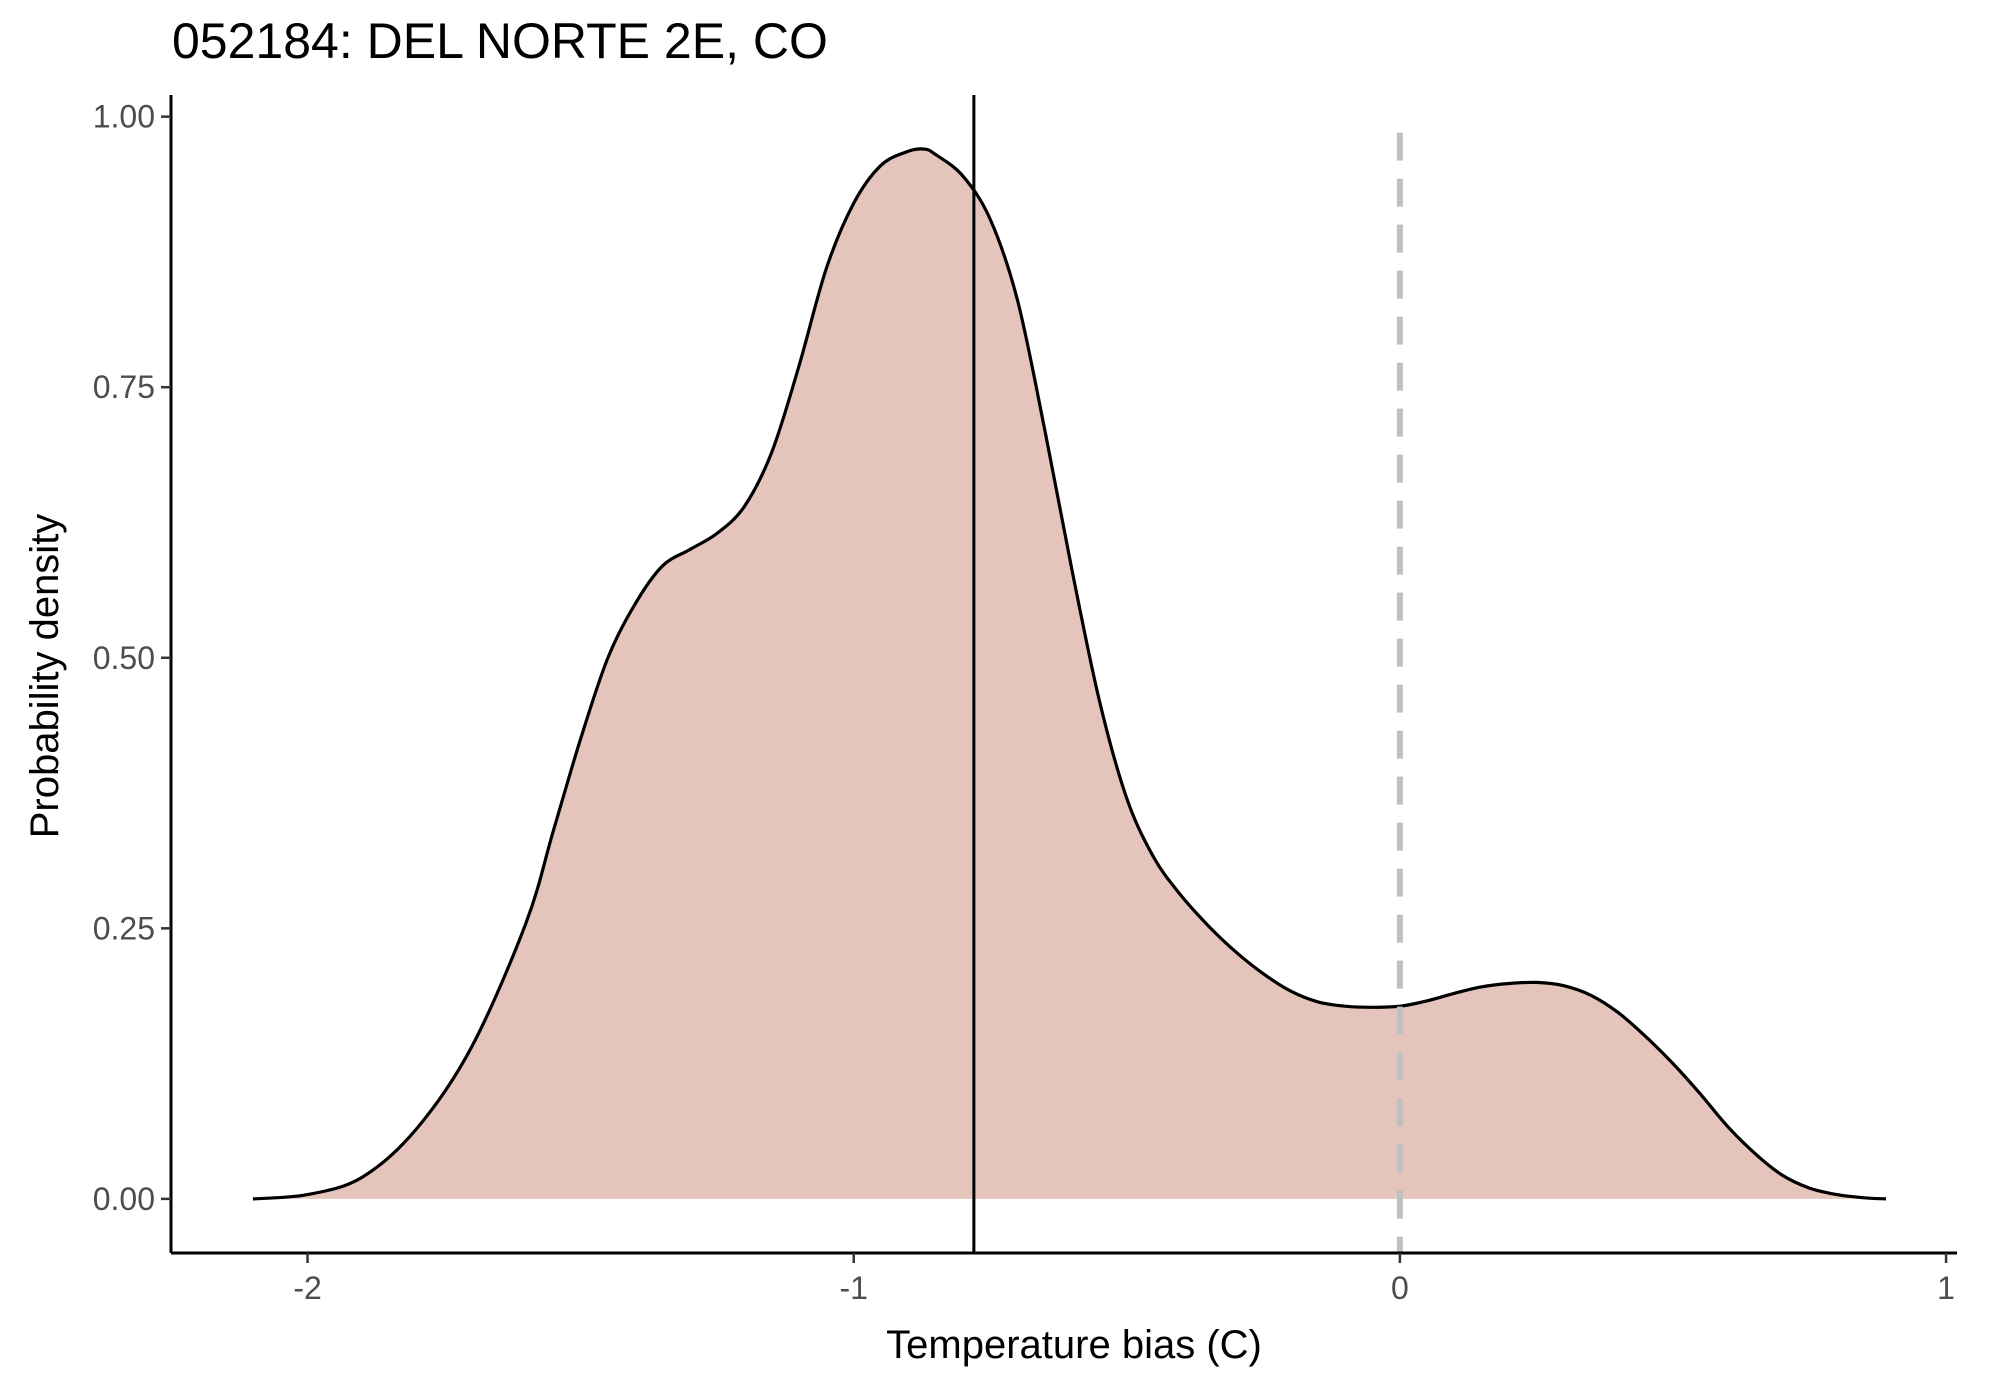  I want to click on y-tick-label: 0.50, so click(124, 658).